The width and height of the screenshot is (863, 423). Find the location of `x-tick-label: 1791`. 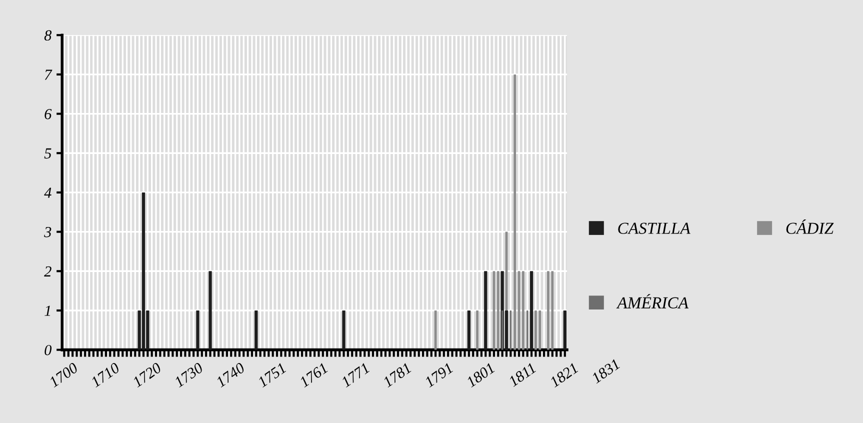

x-tick-label: 1791 is located at coordinates (439, 375).